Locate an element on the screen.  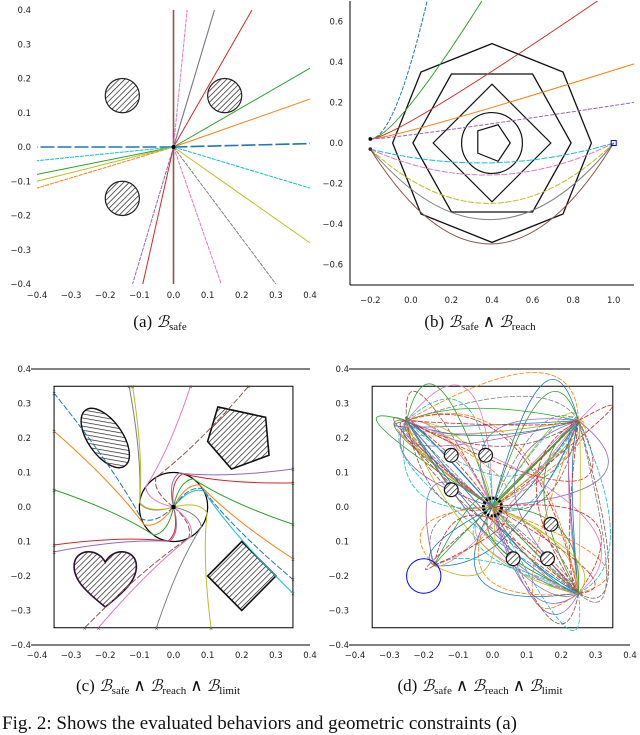
x-tick-label: 0.1 is located at coordinates (208, 296).